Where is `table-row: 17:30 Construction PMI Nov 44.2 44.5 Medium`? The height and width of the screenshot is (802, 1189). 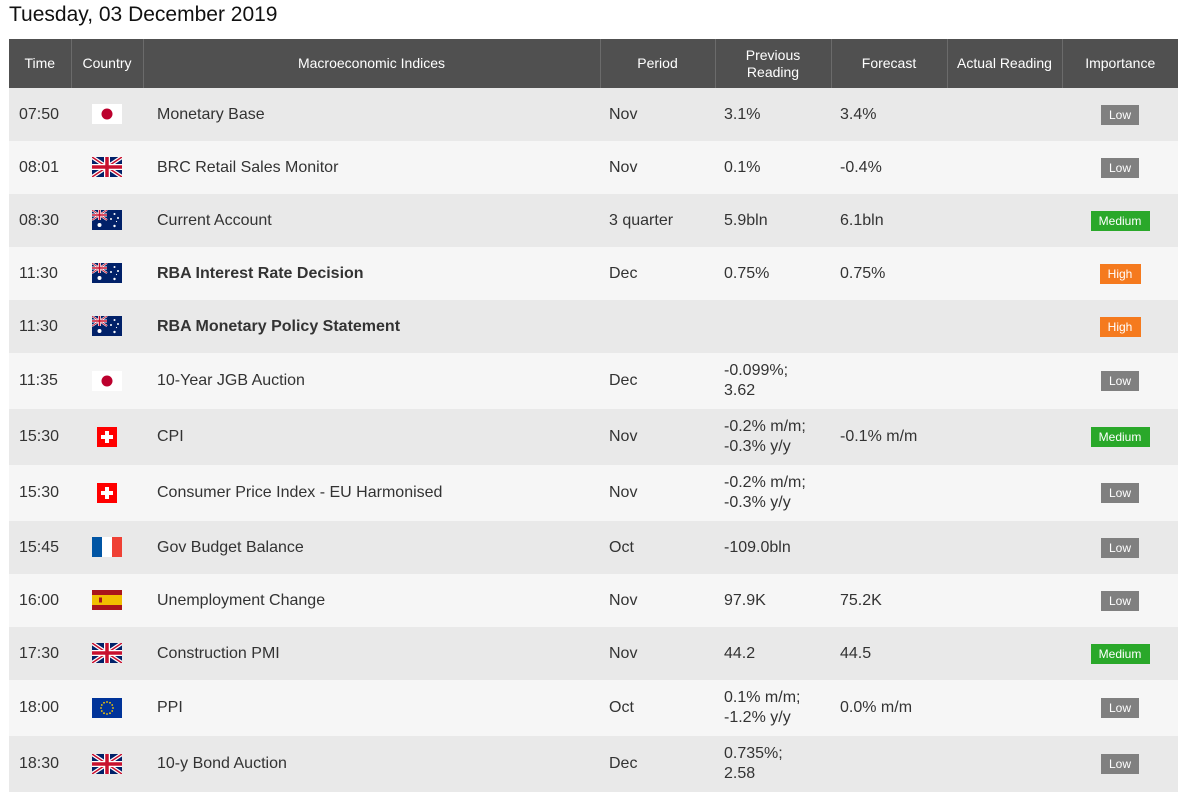 table-row: 17:30 Construction PMI Nov 44.2 44.5 Medium is located at coordinates (593, 653).